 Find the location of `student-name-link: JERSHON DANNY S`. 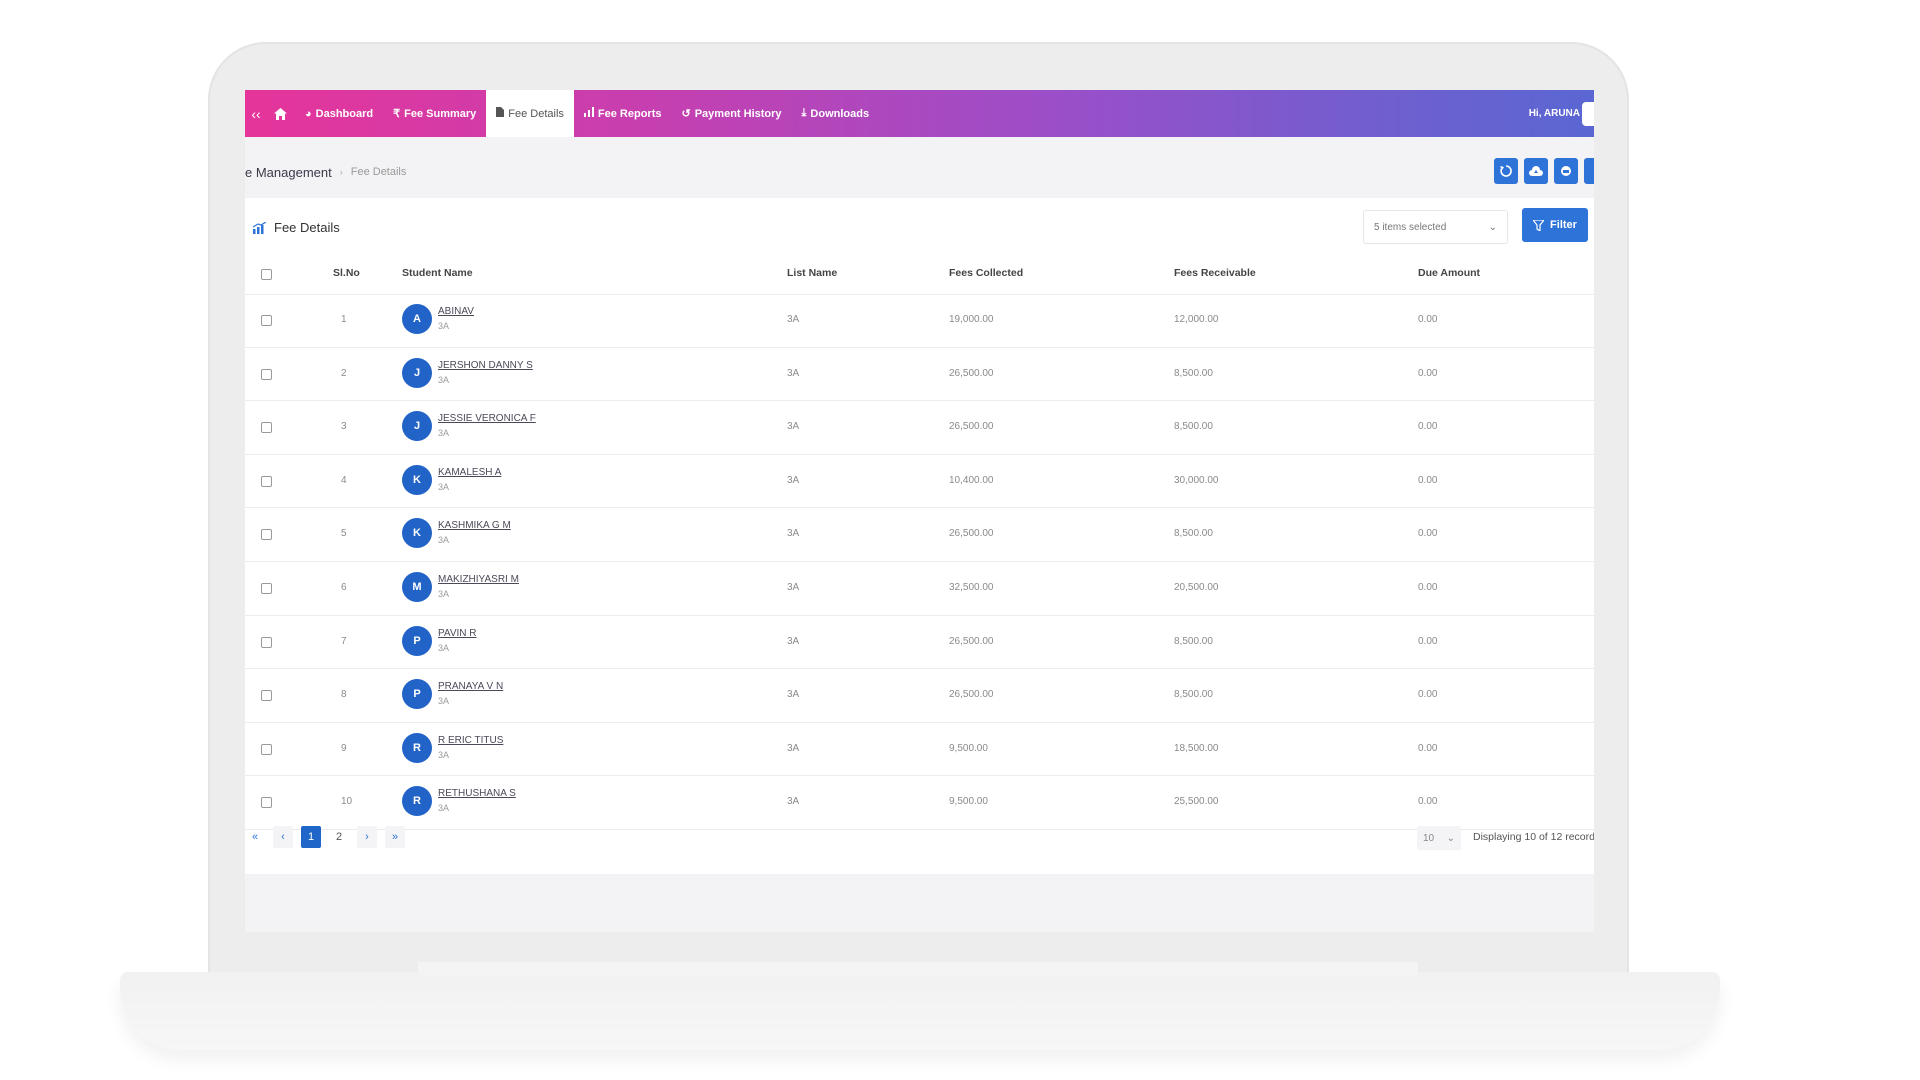

student-name-link: JERSHON DANNY S is located at coordinates (485, 365).